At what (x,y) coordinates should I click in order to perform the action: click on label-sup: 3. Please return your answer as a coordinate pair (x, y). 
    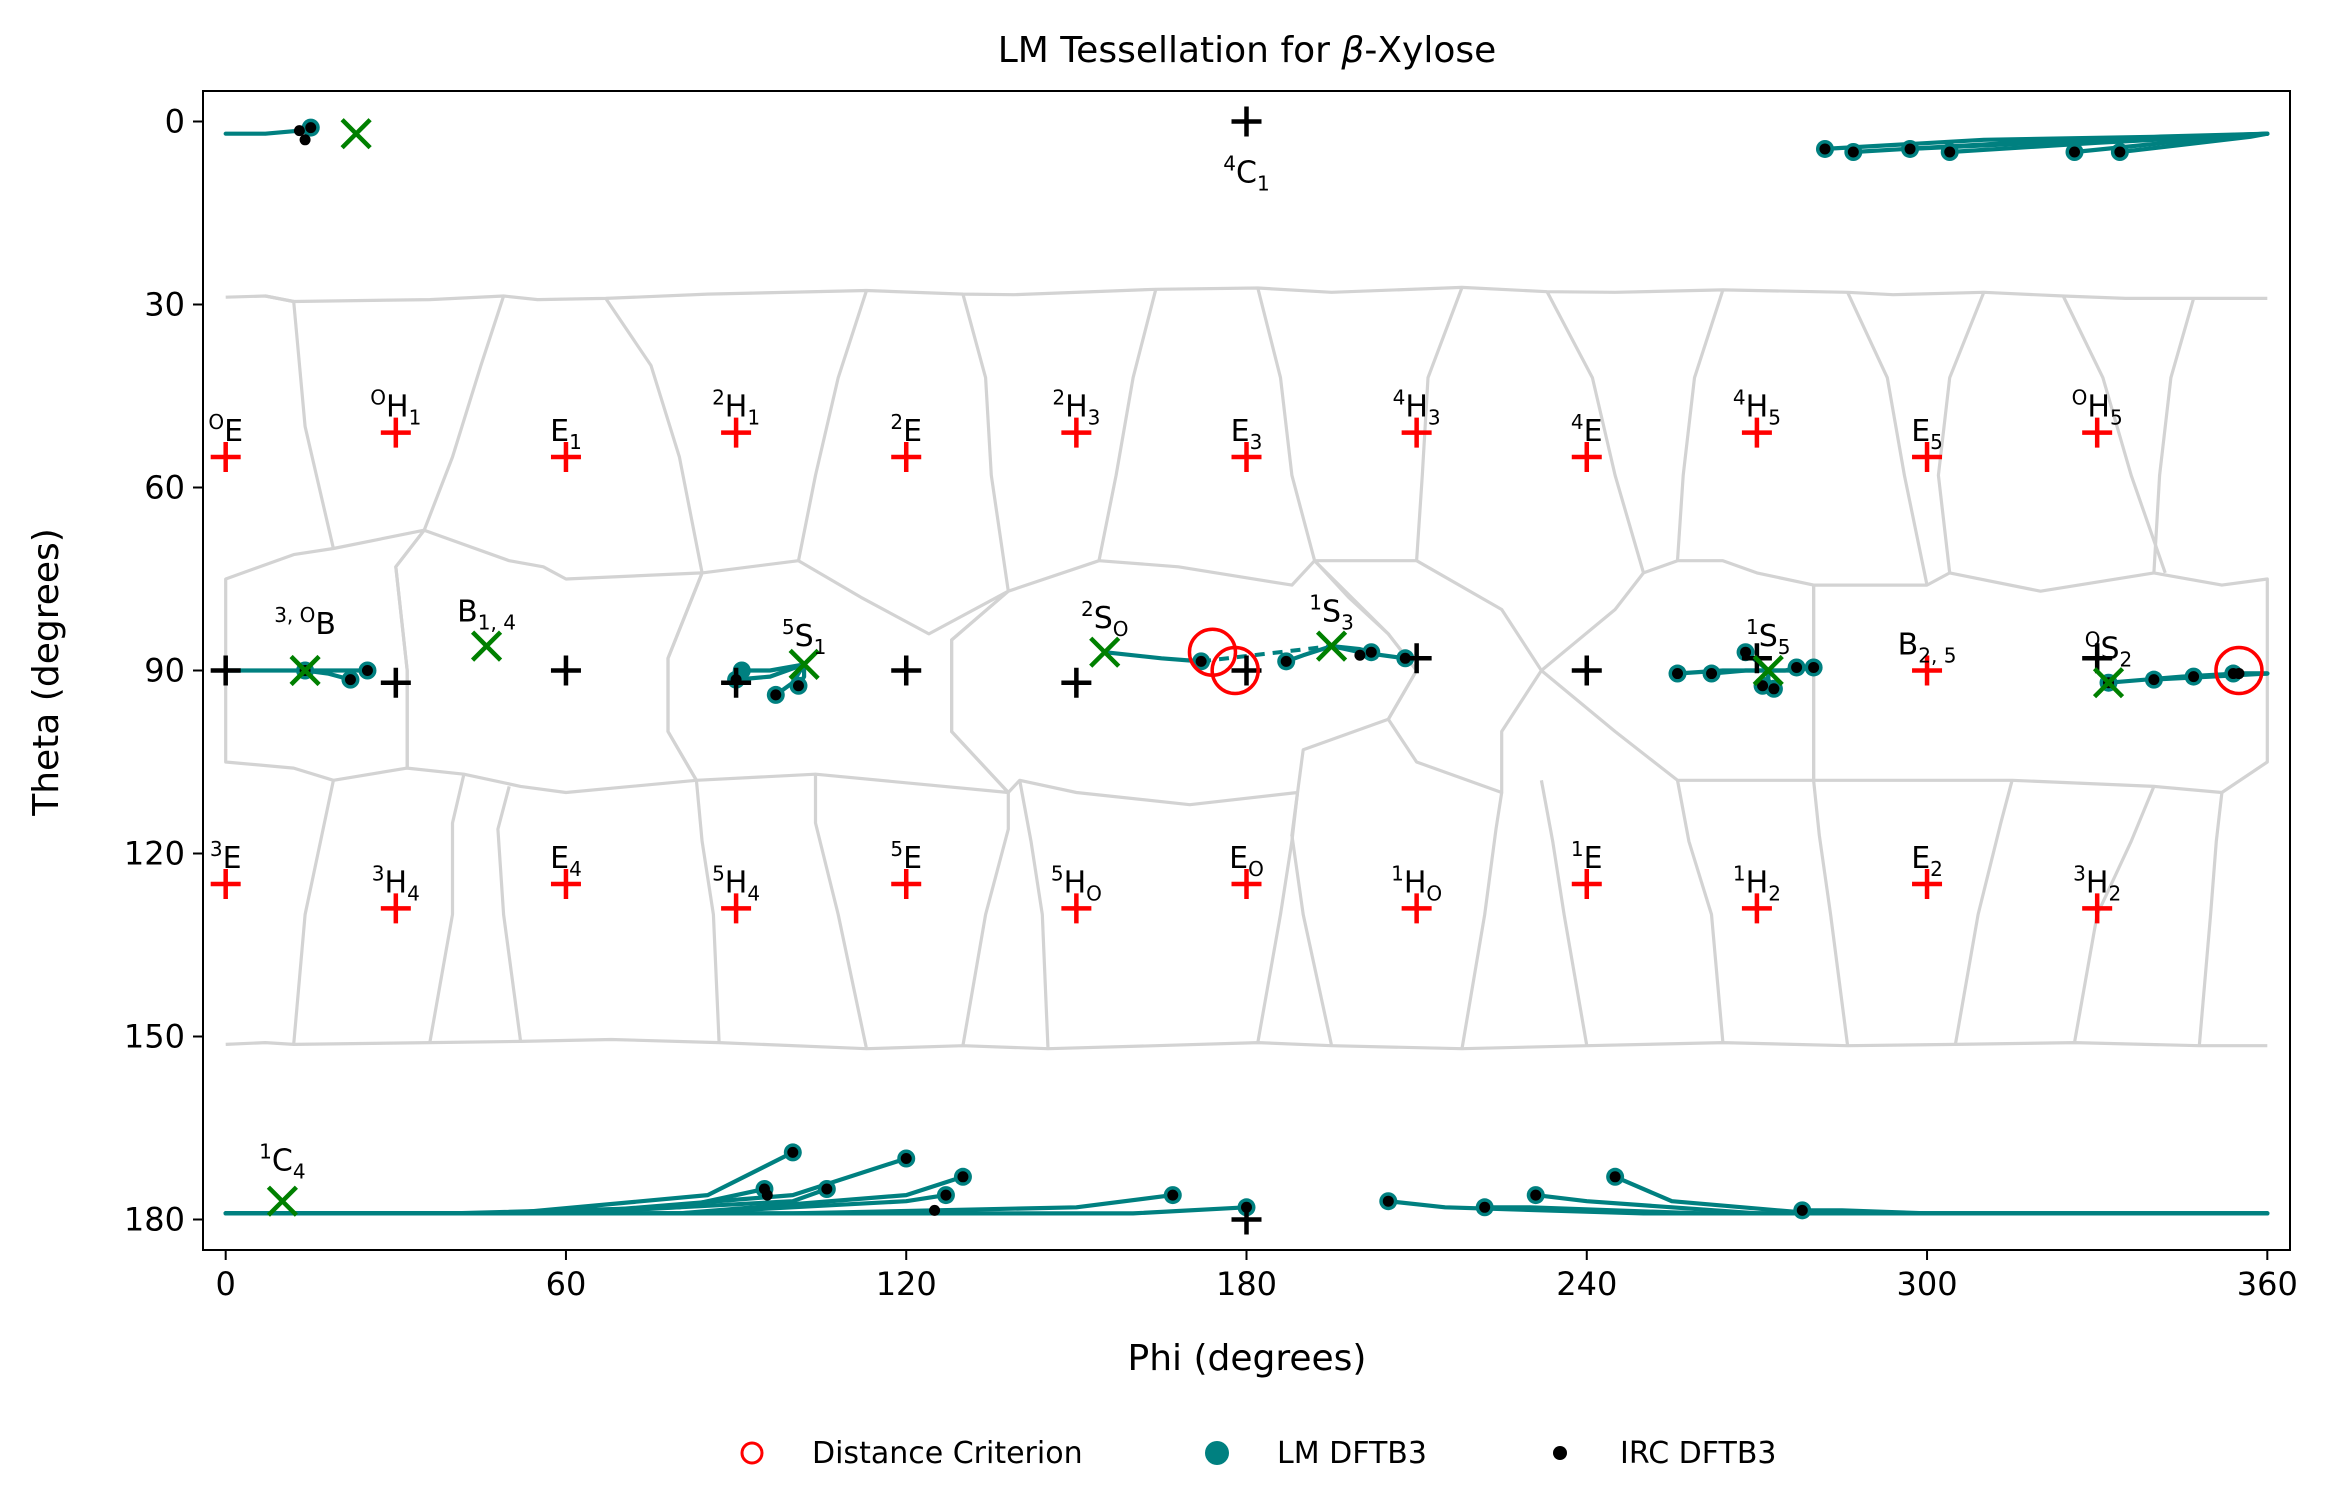
    Looking at the image, I should click on (378, 873).